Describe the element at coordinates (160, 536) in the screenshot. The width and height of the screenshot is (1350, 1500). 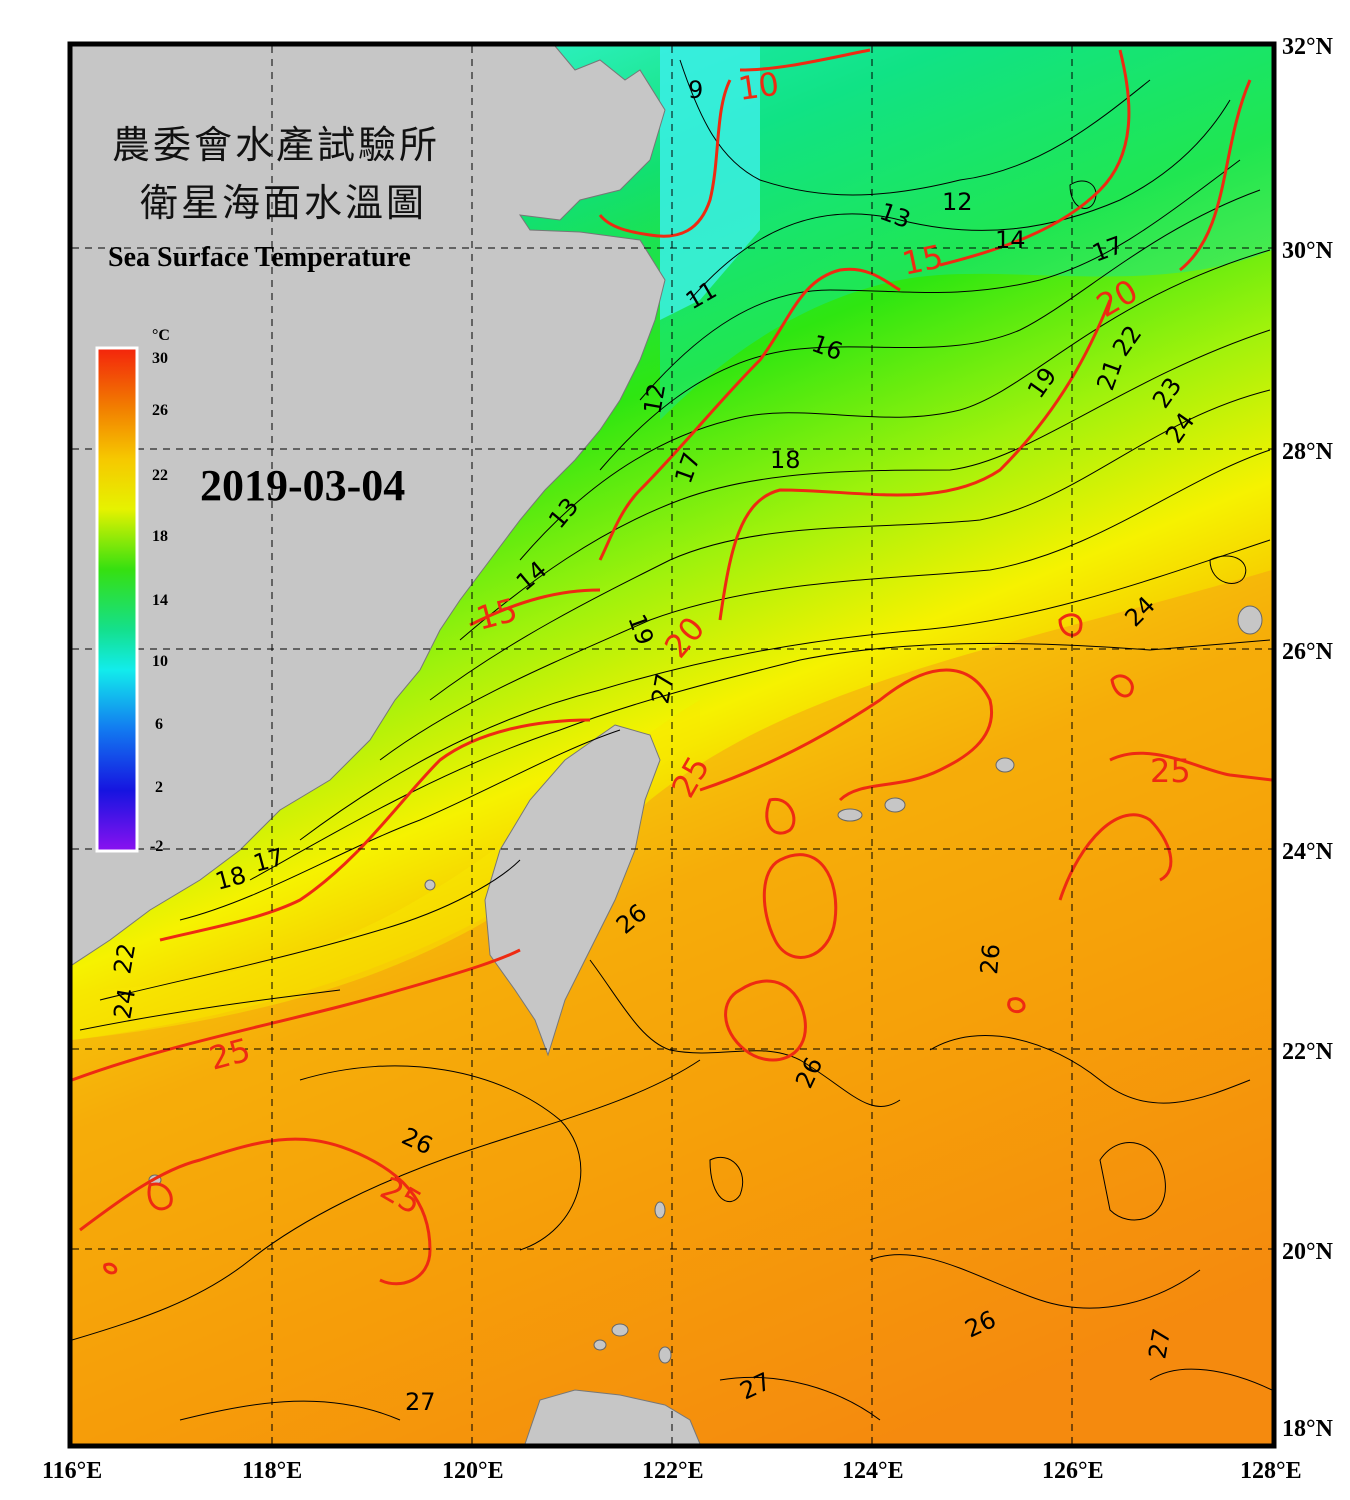
I see `colorbar-tick: 18` at that location.